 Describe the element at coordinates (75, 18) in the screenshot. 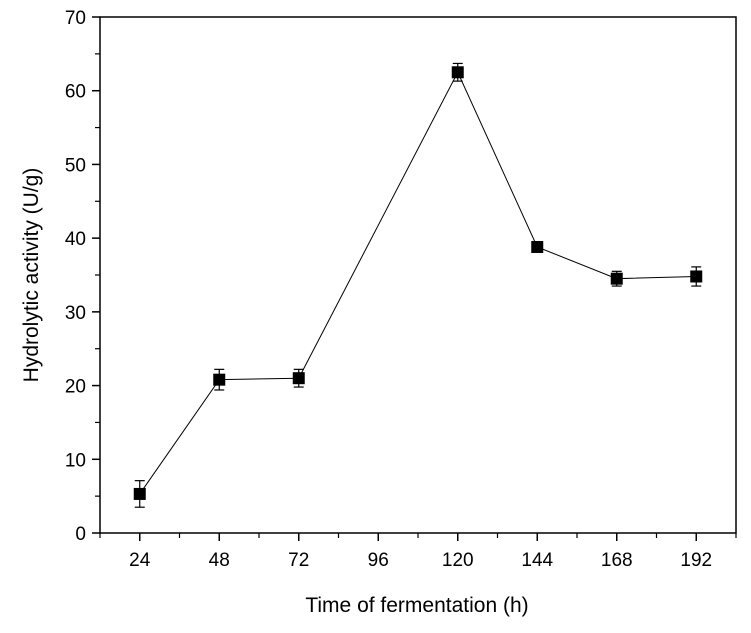

I see `y-tick-label: 70` at that location.